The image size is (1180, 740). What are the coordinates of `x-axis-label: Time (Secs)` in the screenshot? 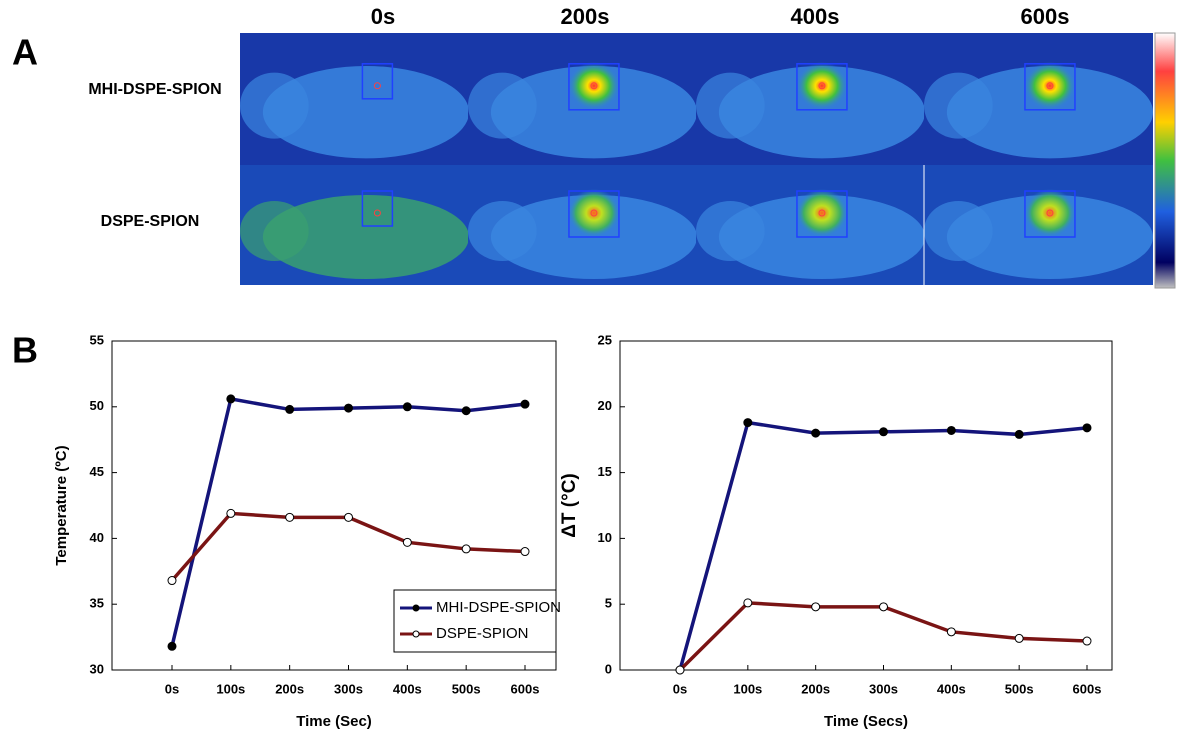 It's located at (866, 721).